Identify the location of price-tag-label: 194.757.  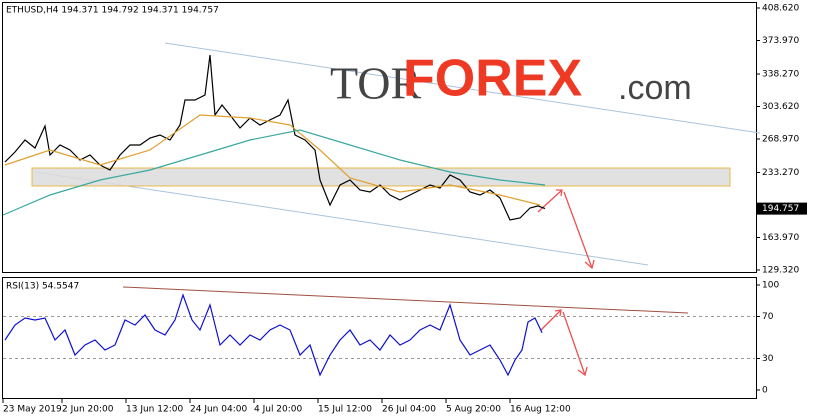
(780, 209).